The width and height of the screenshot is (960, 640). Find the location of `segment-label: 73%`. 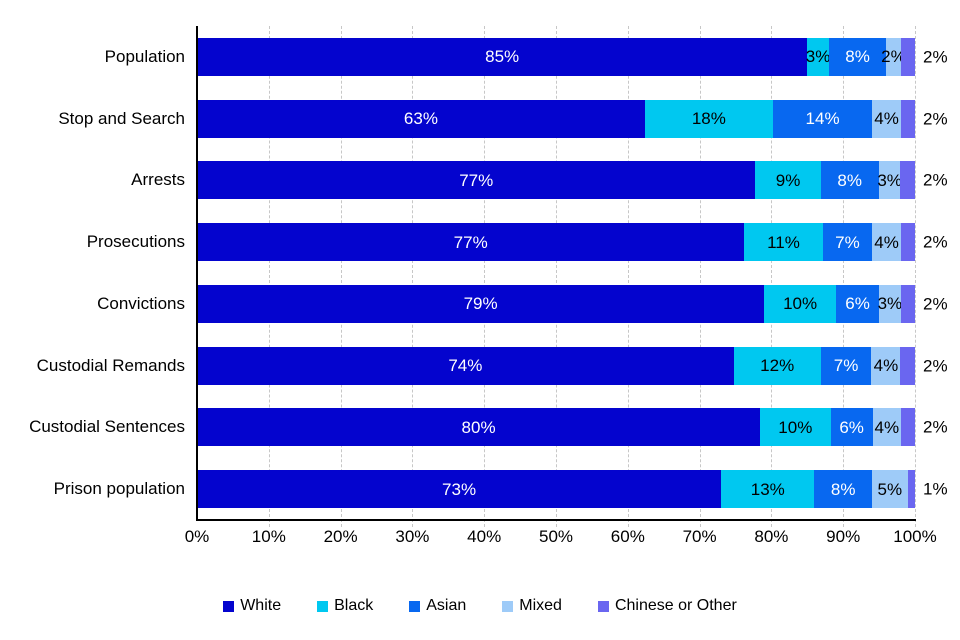

segment-label: 73% is located at coordinates (459, 489).